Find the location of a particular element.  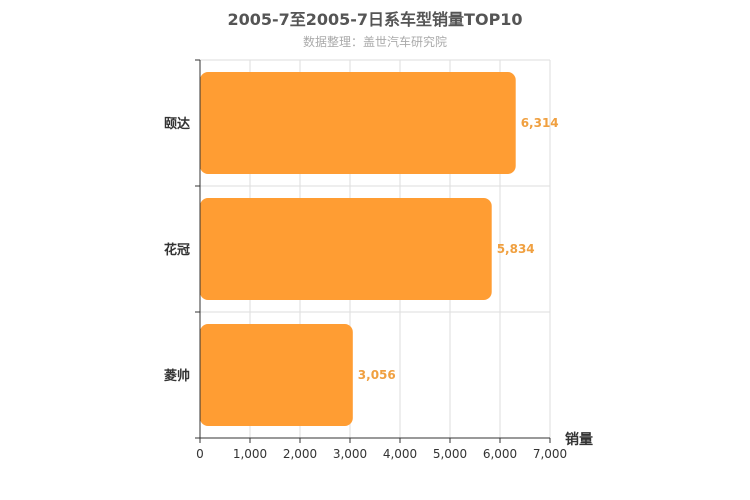

category-label-1: 花冠 is located at coordinates (177, 250).